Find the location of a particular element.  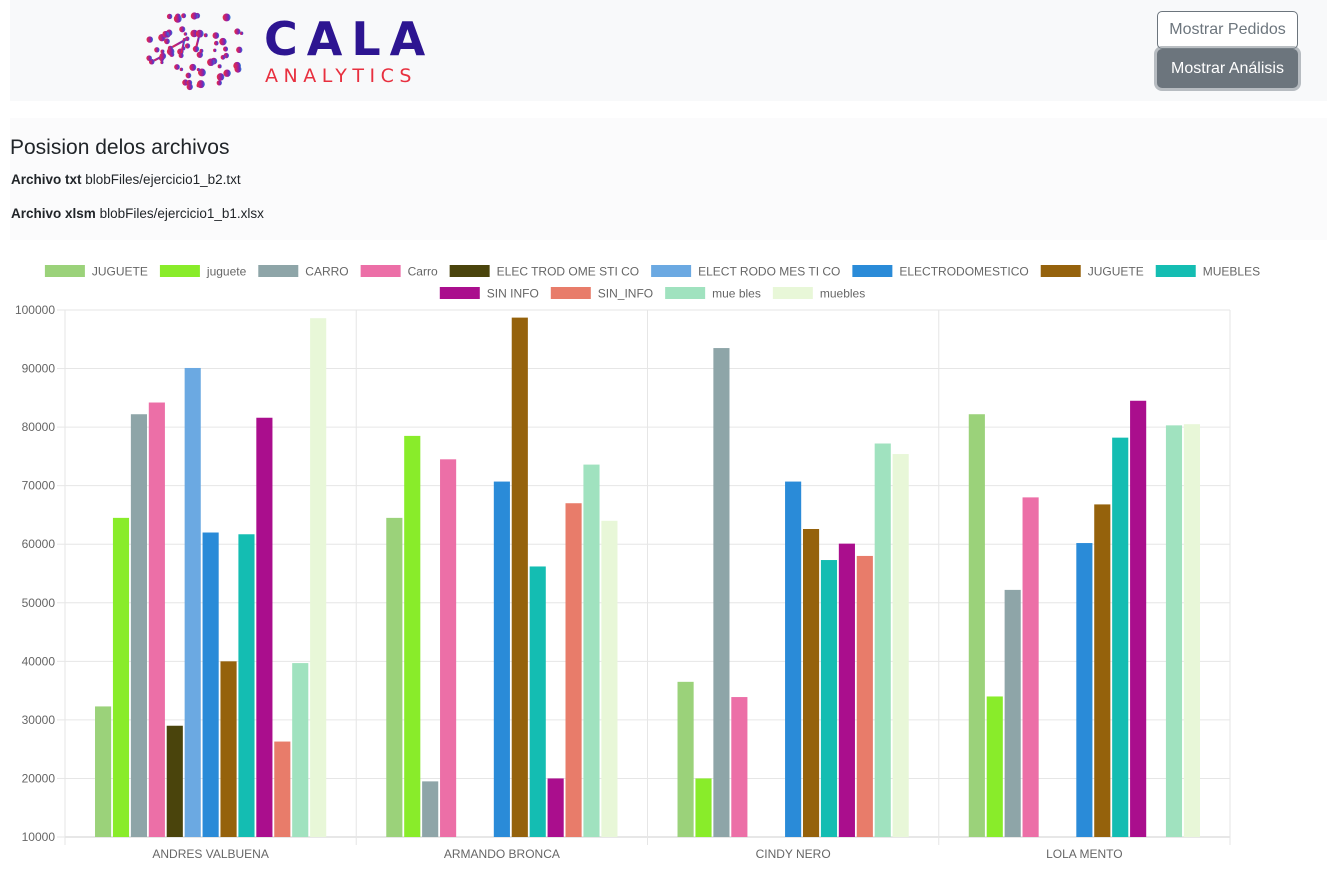

y-tick-label: 80000 is located at coordinates (39, 427).